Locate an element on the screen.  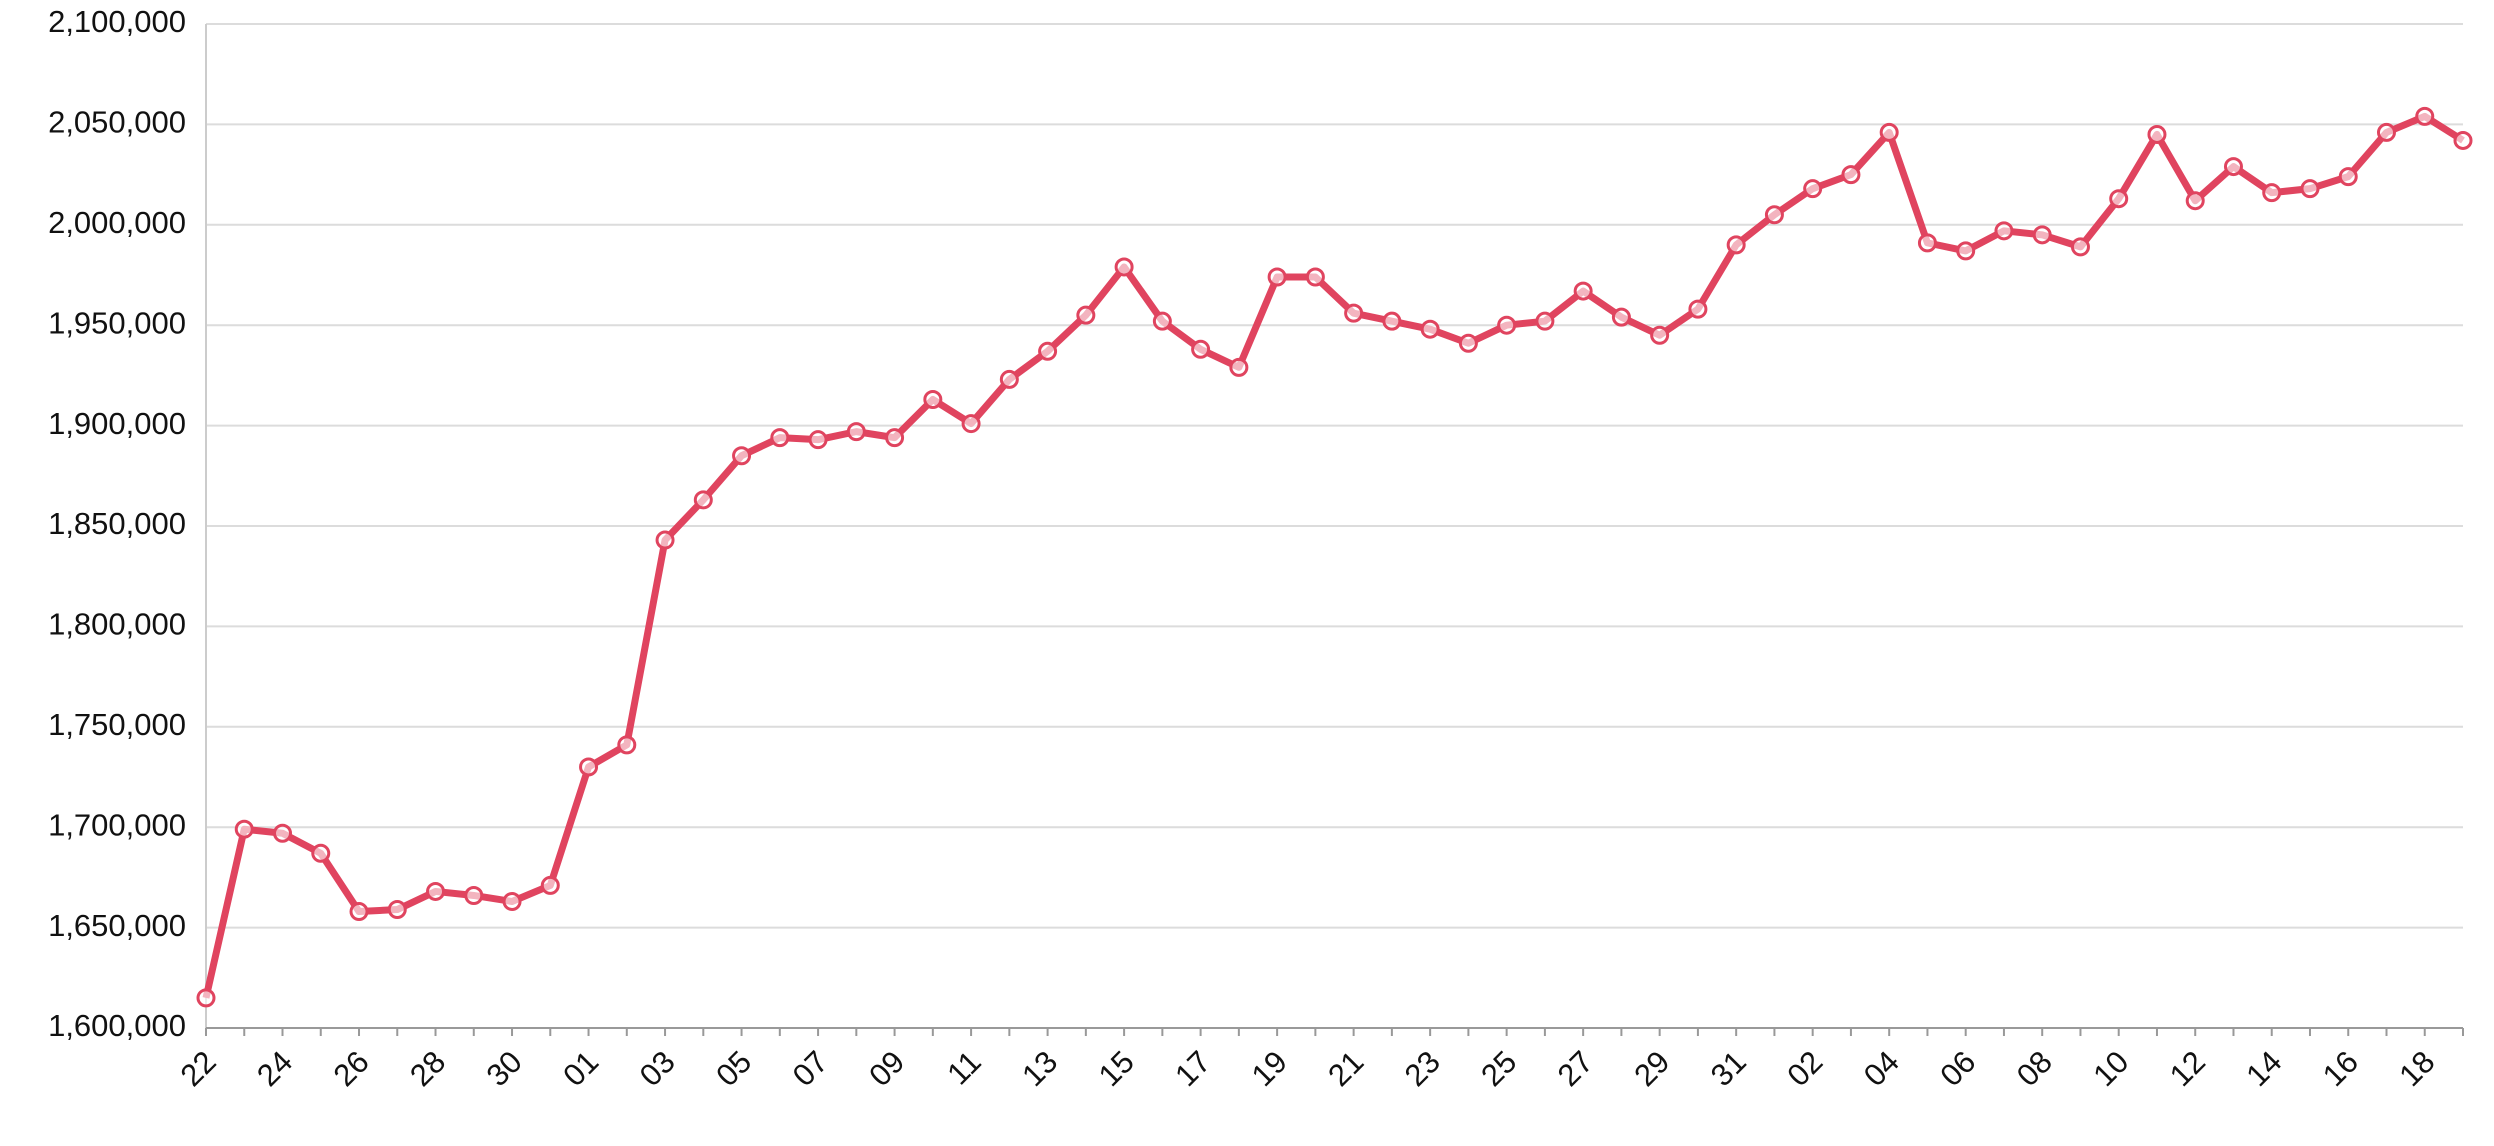
y-tick-label: 1,900,000 is located at coordinates (117, 423).